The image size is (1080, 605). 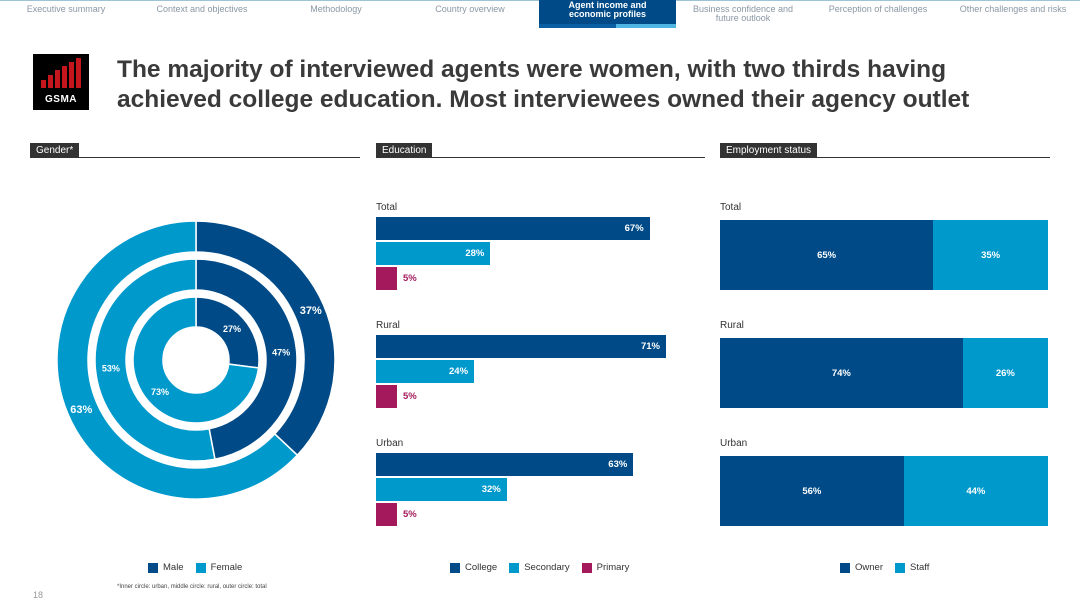 I want to click on employment-bar-rural-staff: 26%, so click(x=1005, y=373).